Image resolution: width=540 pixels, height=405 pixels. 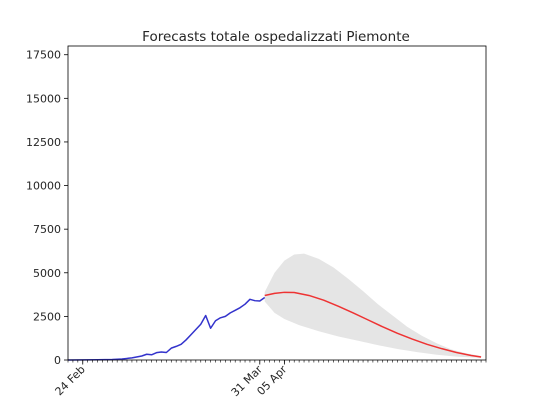 I want to click on y-tick-label: 12500, so click(x=43, y=142).